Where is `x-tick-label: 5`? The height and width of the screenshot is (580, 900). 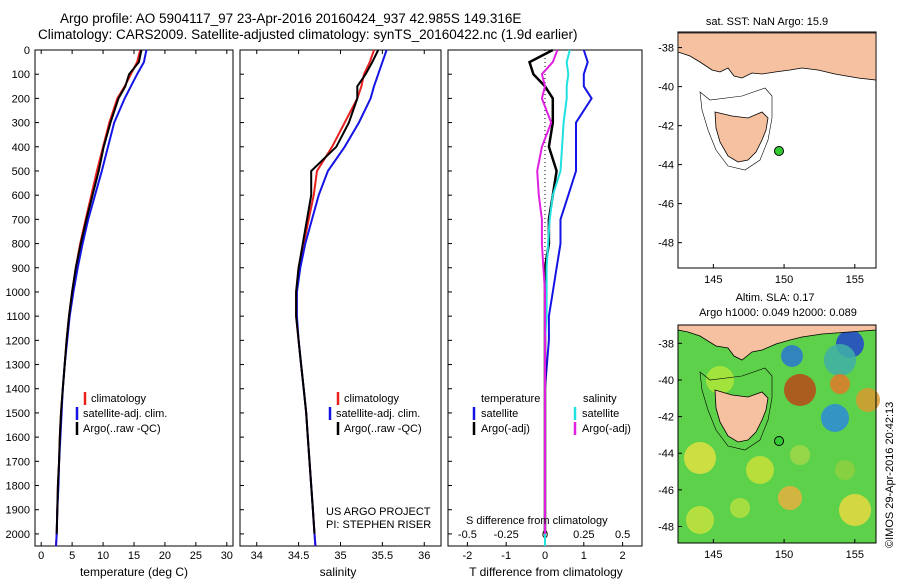 x-tick-label: 5 is located at coordinates (72, 556).